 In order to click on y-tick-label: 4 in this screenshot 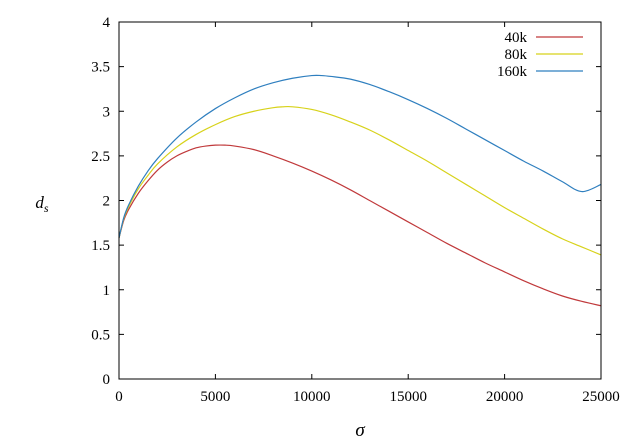, I will do `click(107, 23)`.